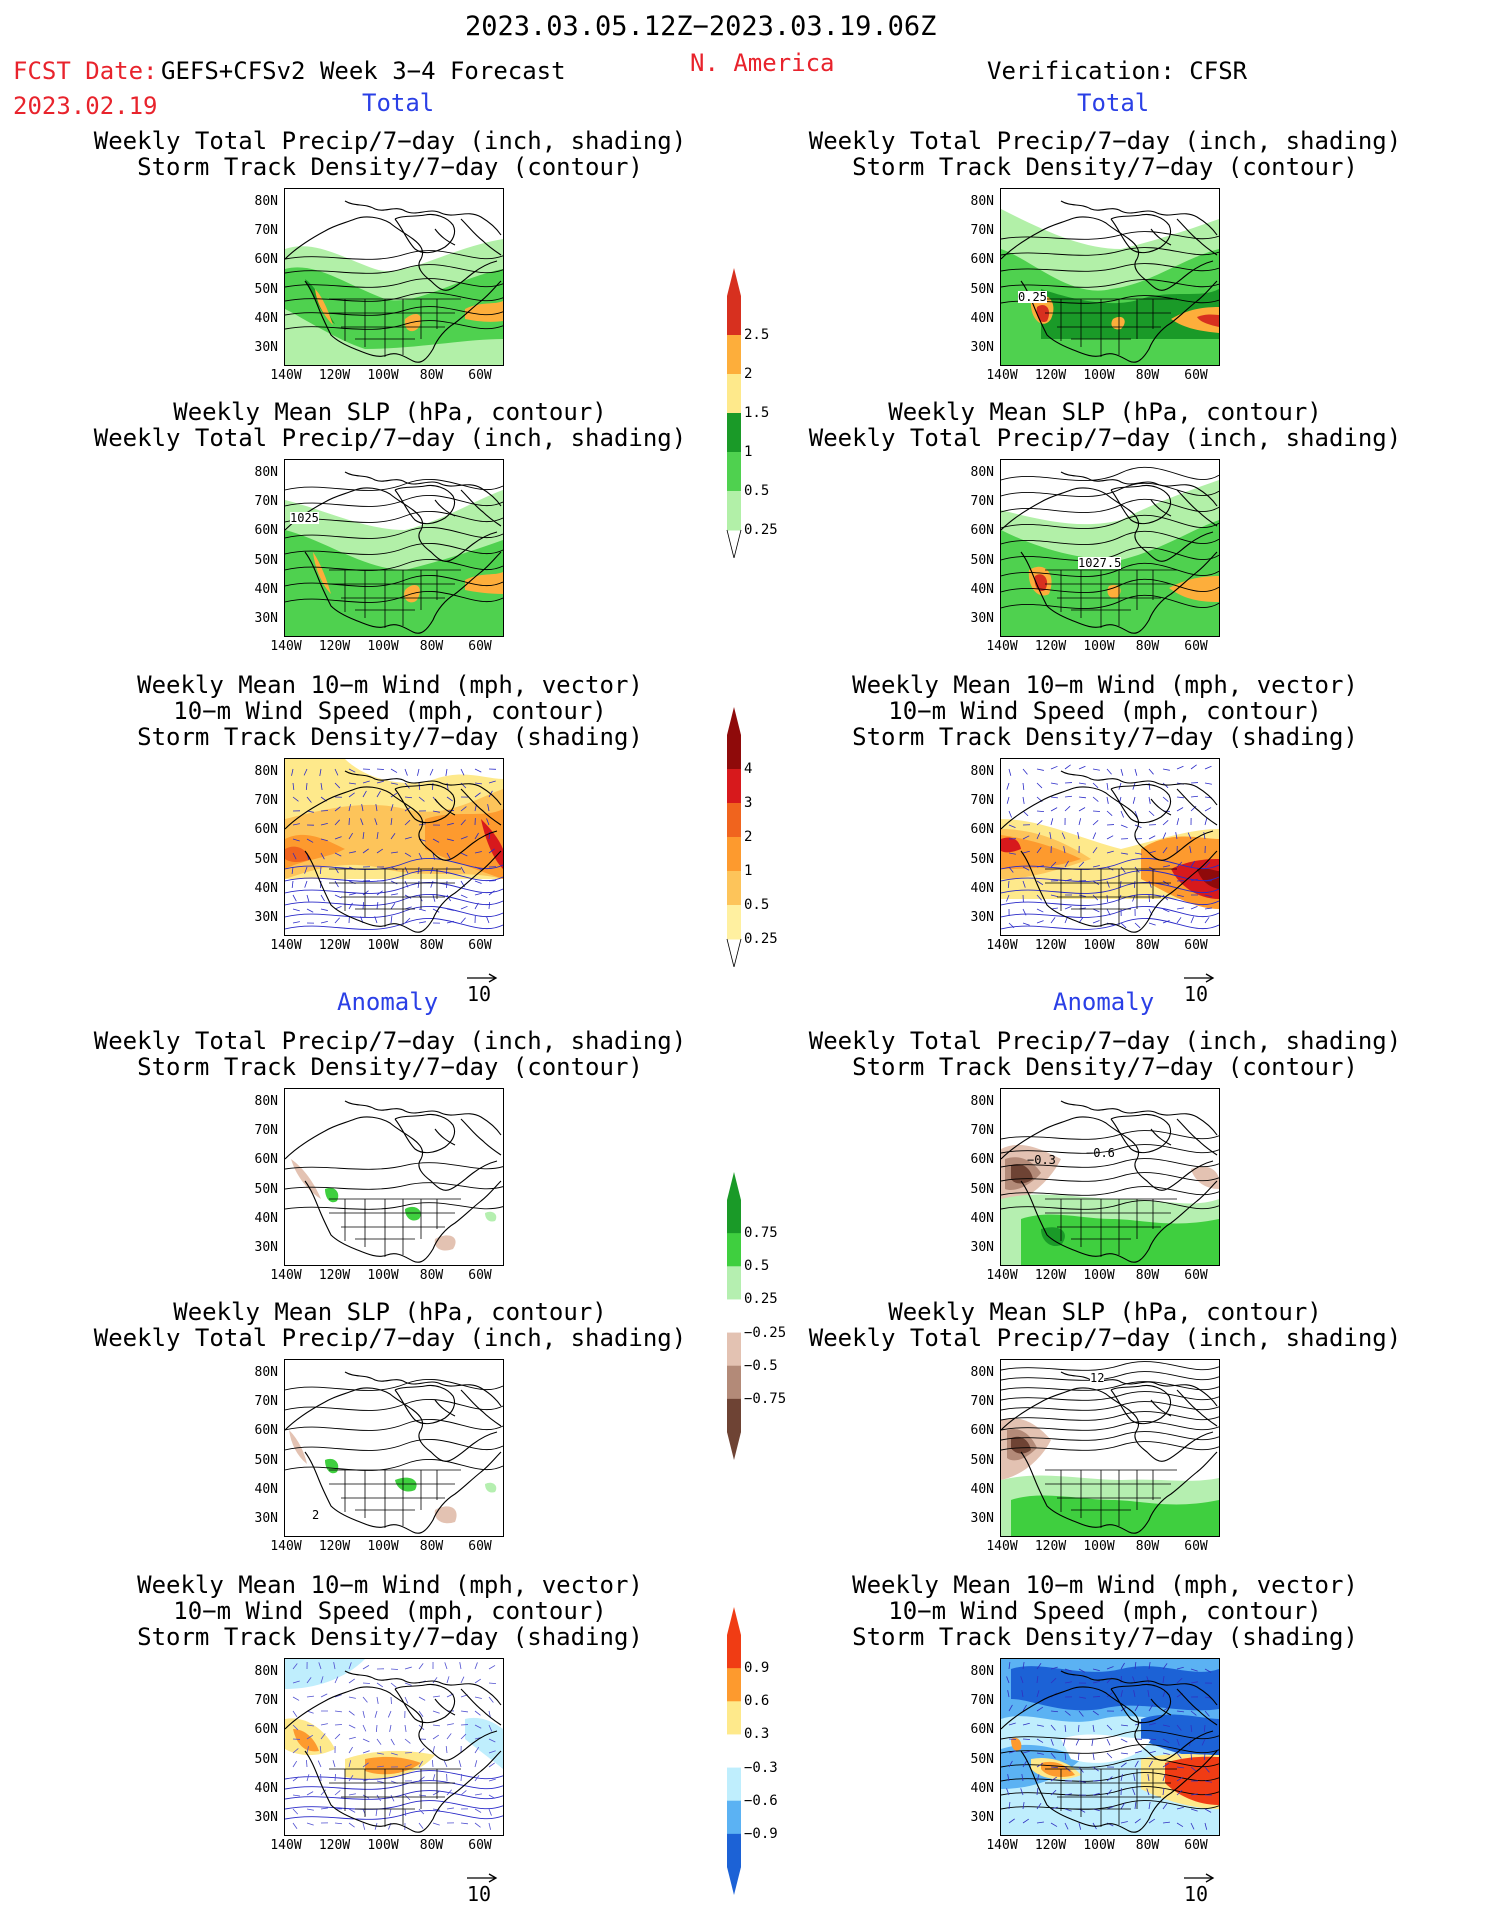  What do you see at coordinates (748, 803) in the screenshot?
I see `colorbar-label: 3` at bounding box center [748, 803].